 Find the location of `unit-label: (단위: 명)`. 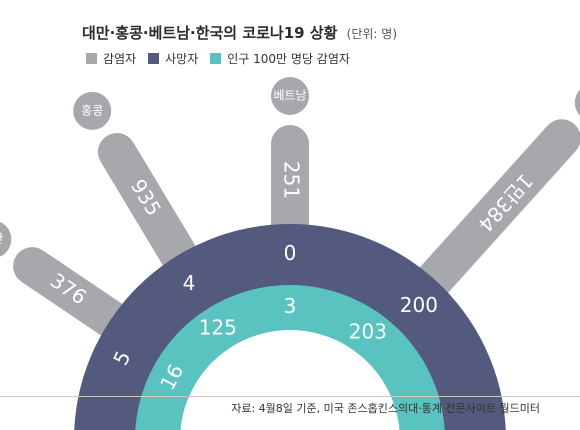

unit-label: (단위: 명) is located at coordinates (371, 34).